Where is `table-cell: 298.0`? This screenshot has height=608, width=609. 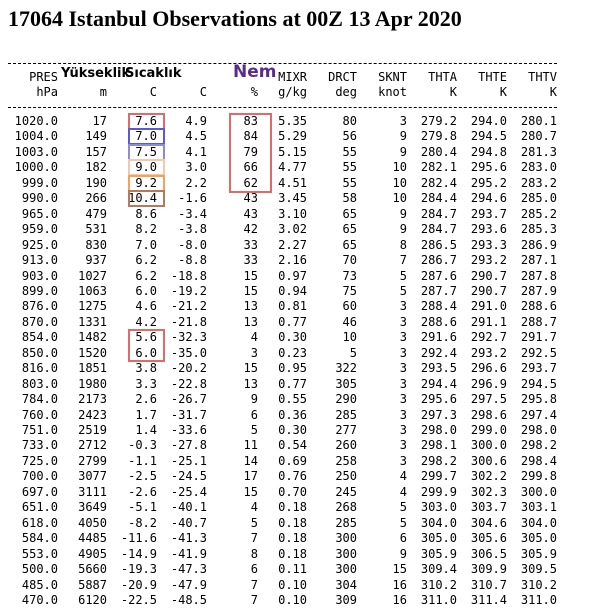
table-cell: 298.0 is located at coordinates (438, 430).